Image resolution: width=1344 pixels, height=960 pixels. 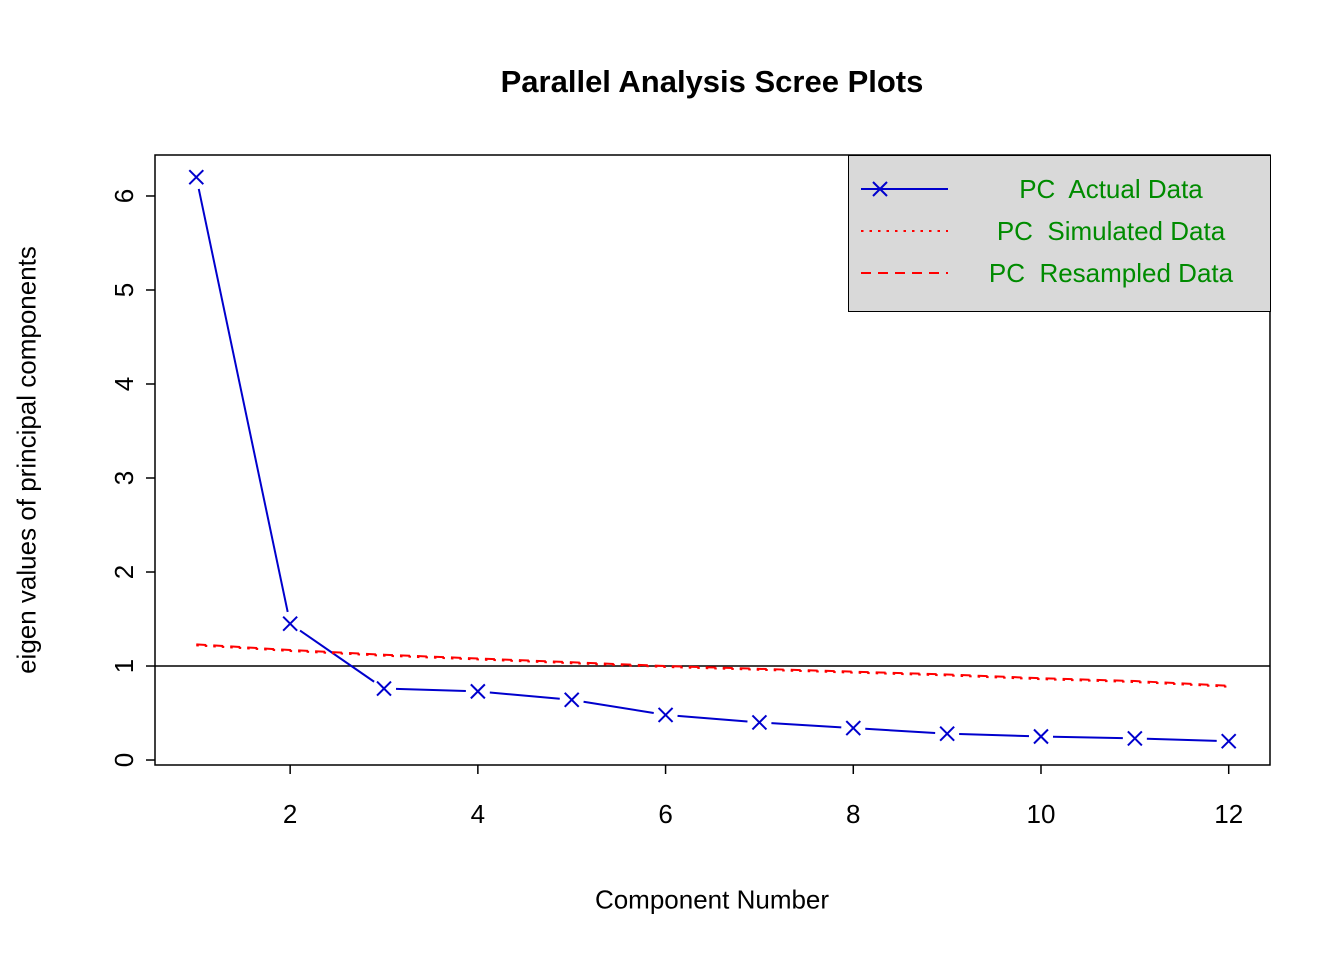 I want to click on legend-line-resampled-icon, so click(x=904, y=273).